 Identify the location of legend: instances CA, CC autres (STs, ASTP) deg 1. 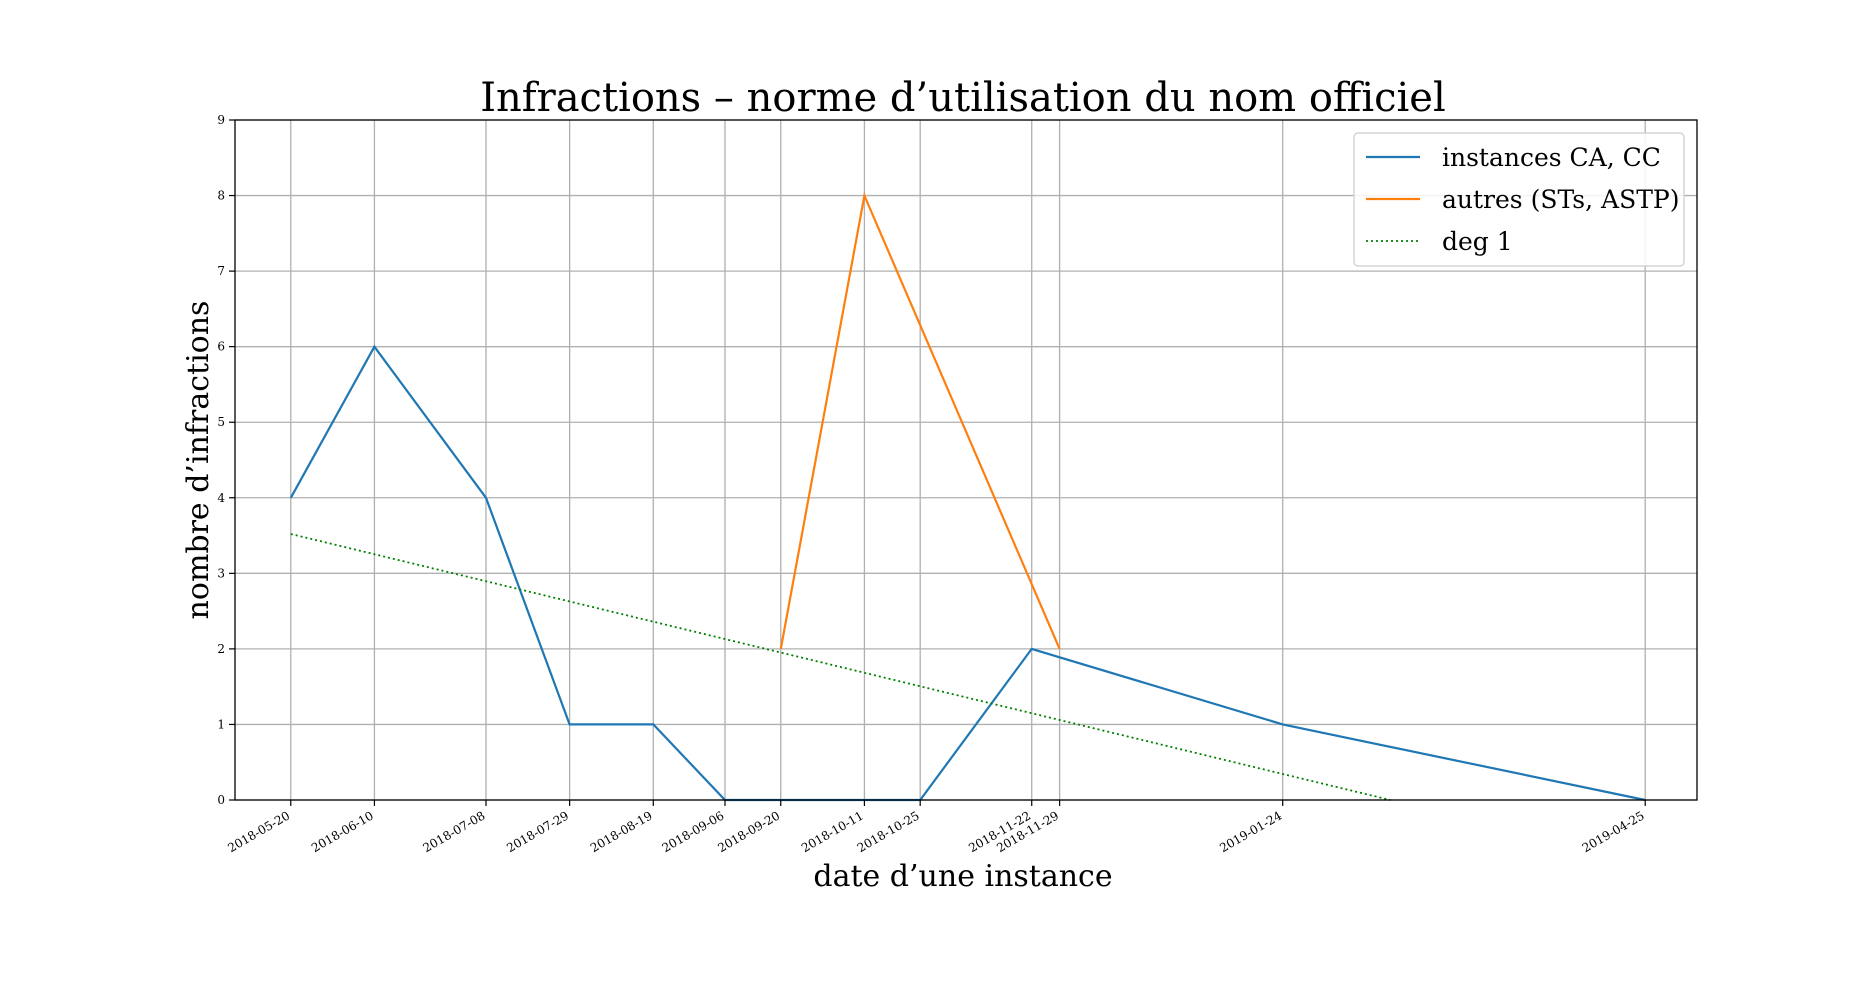
(1519, 199).